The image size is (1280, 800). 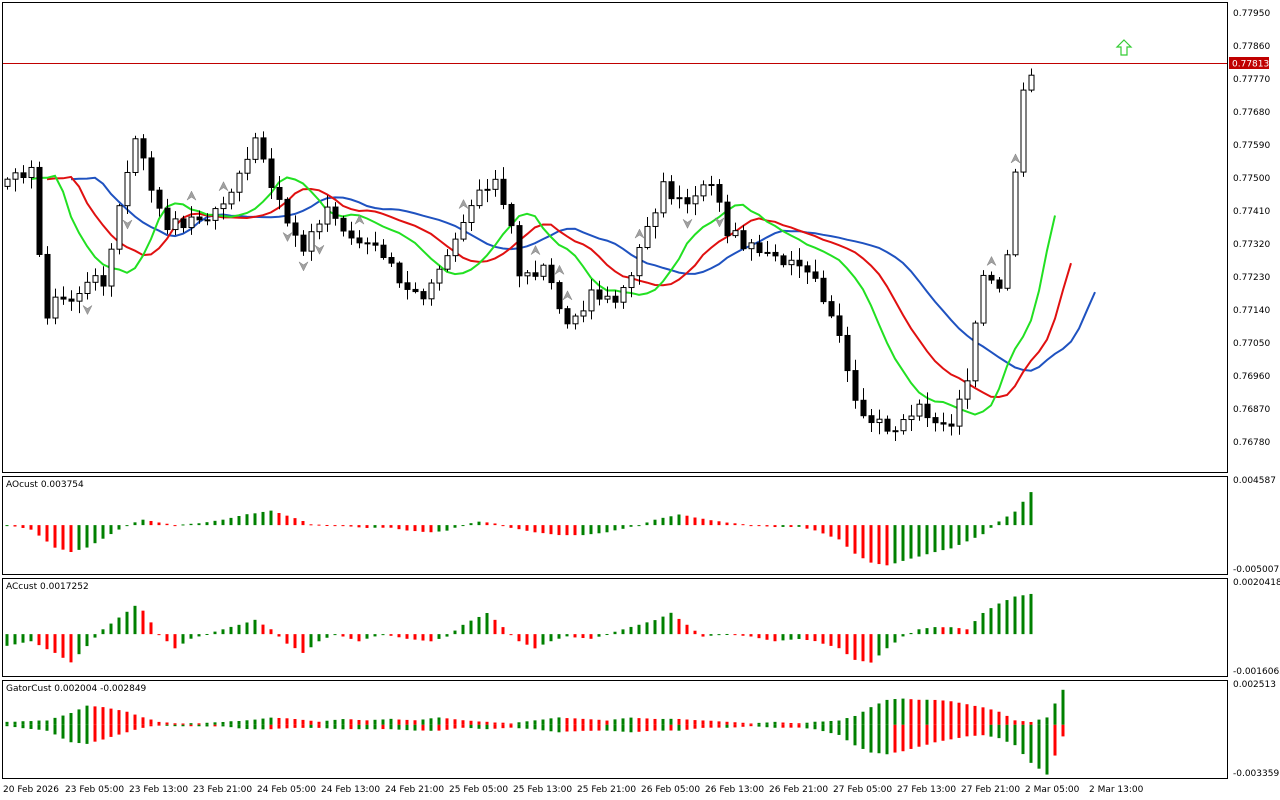 I want to click on gator-histogram, so click(x=535, y=732).